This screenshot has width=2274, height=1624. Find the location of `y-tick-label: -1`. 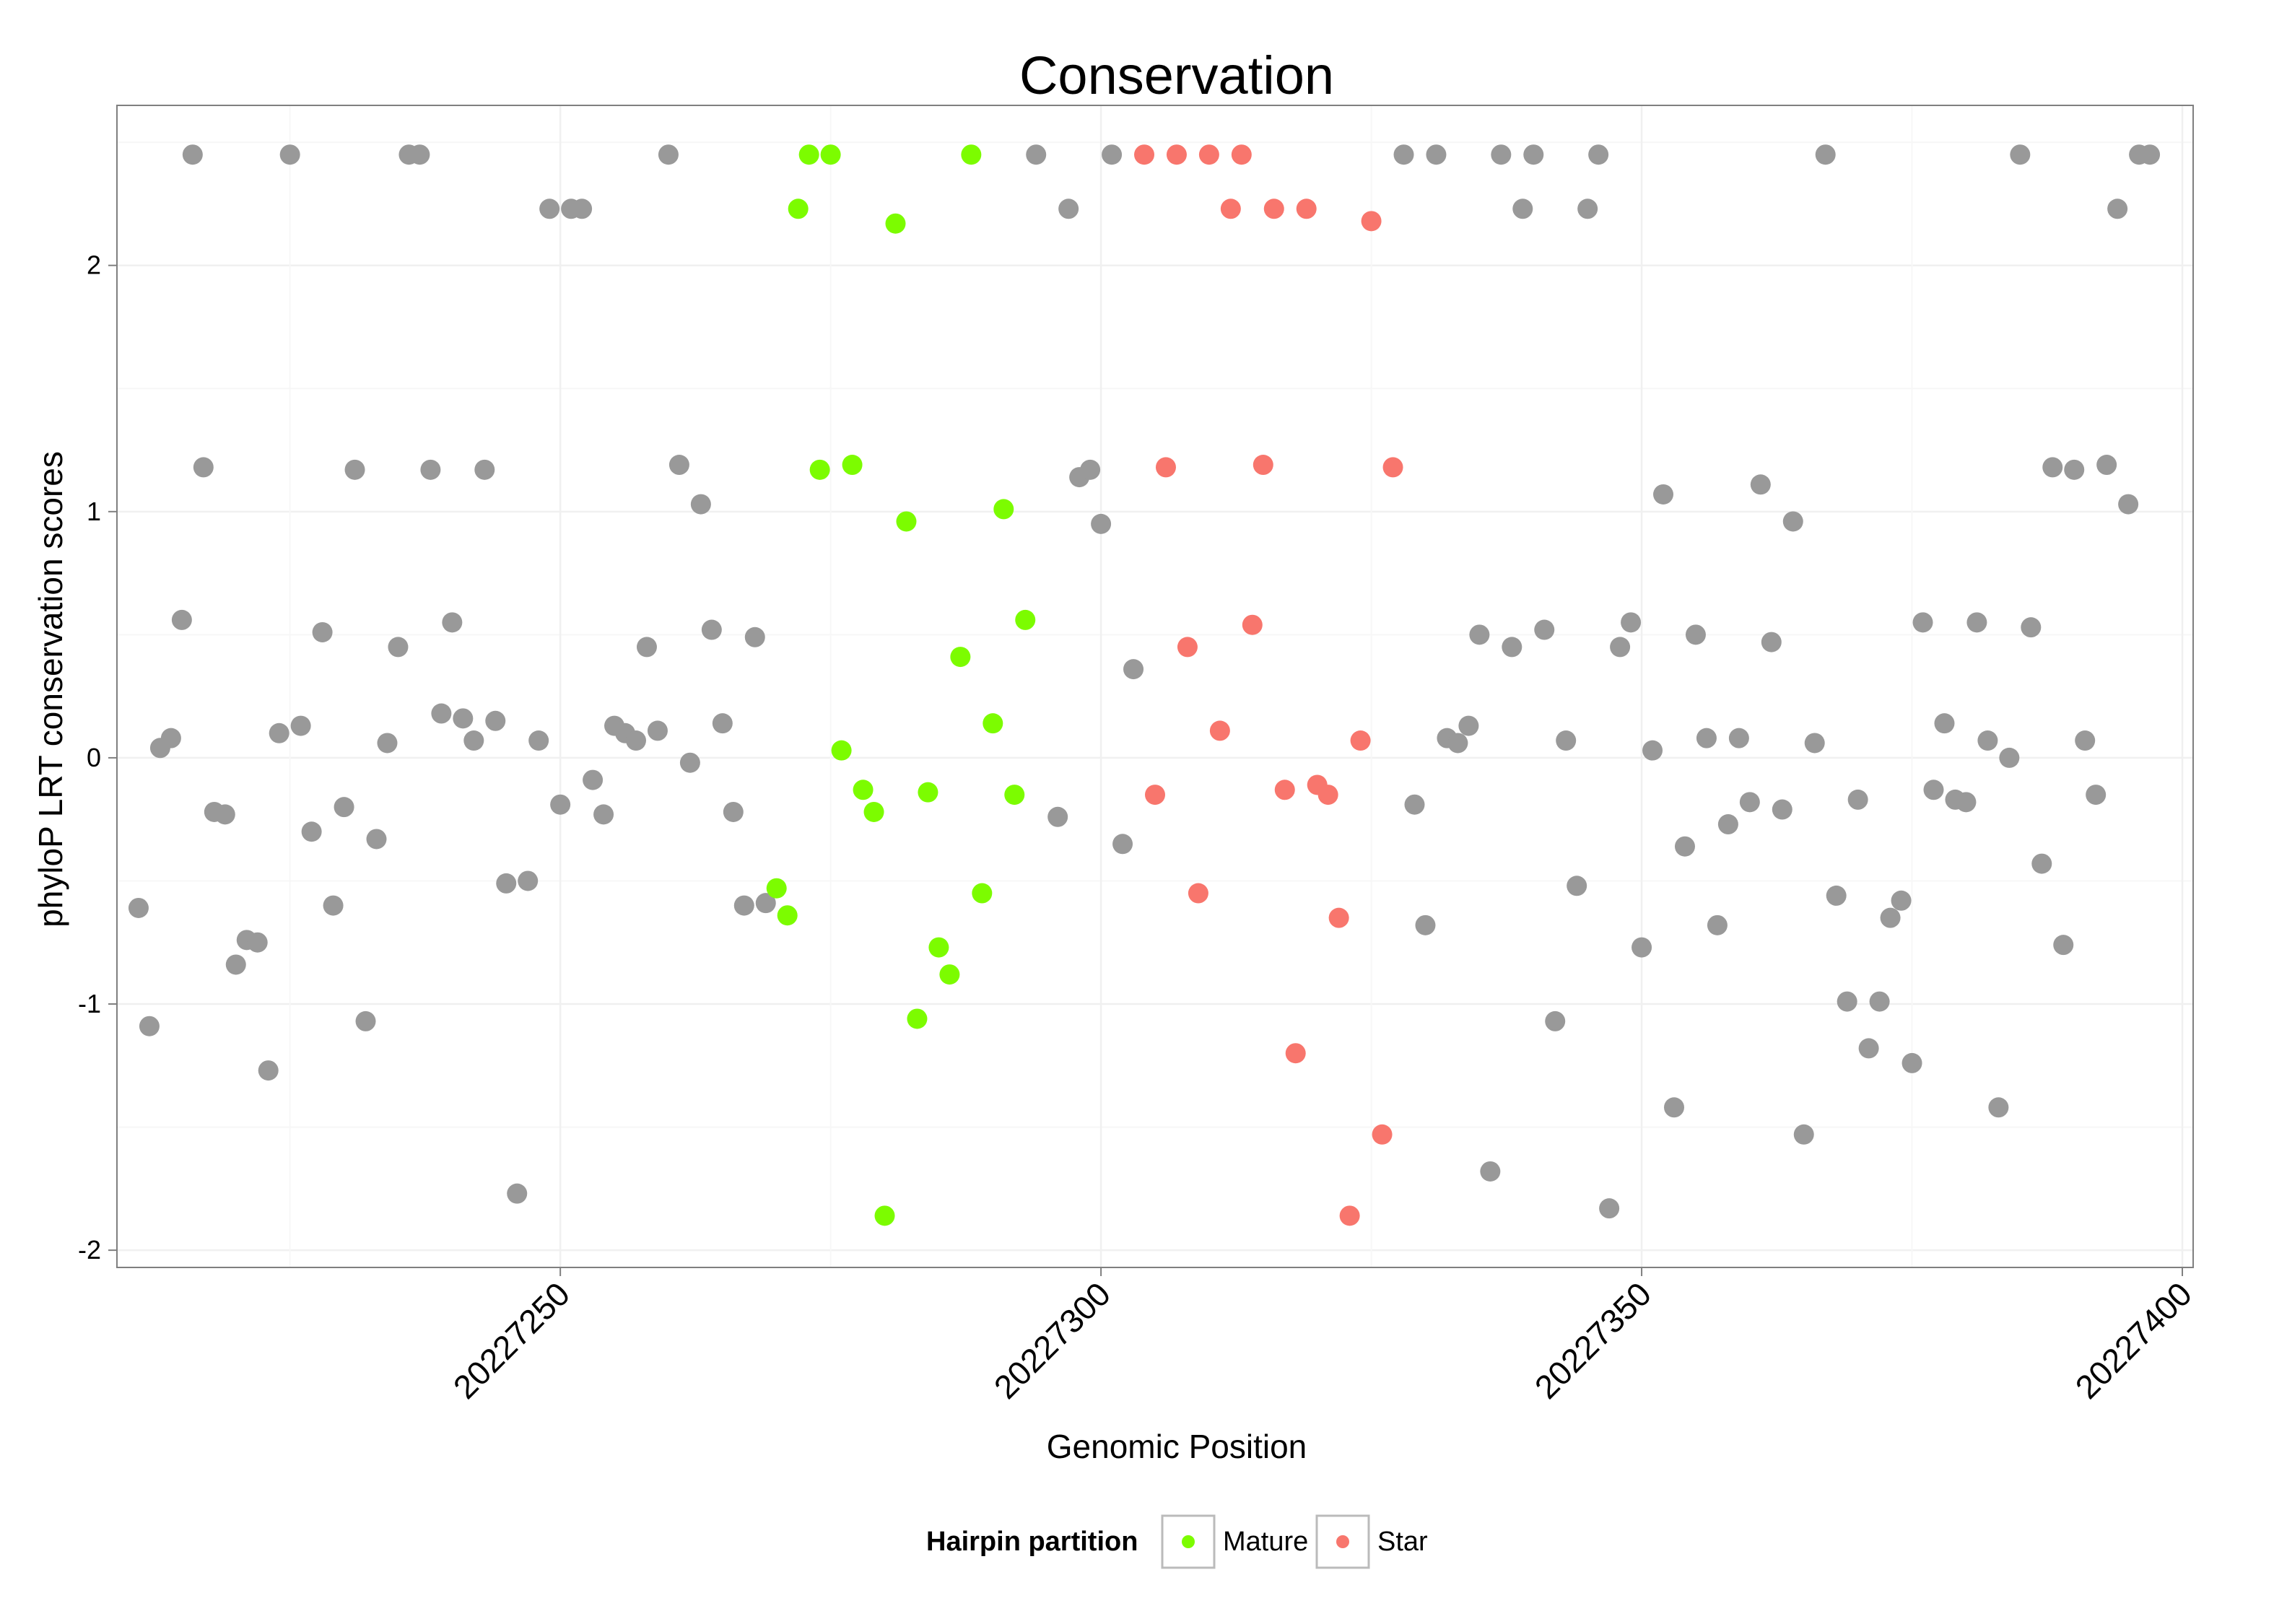

y-tick-label: -1 is located at coordinates (90, 1003).